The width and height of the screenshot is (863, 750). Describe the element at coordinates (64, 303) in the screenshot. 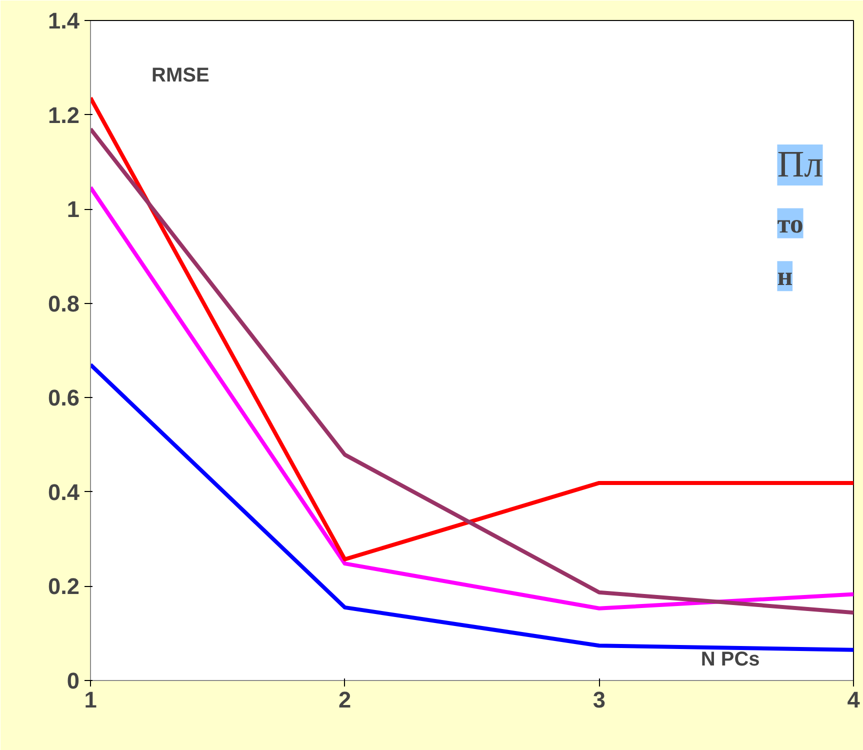

I see `y-tick-label: 0.8` at that location.